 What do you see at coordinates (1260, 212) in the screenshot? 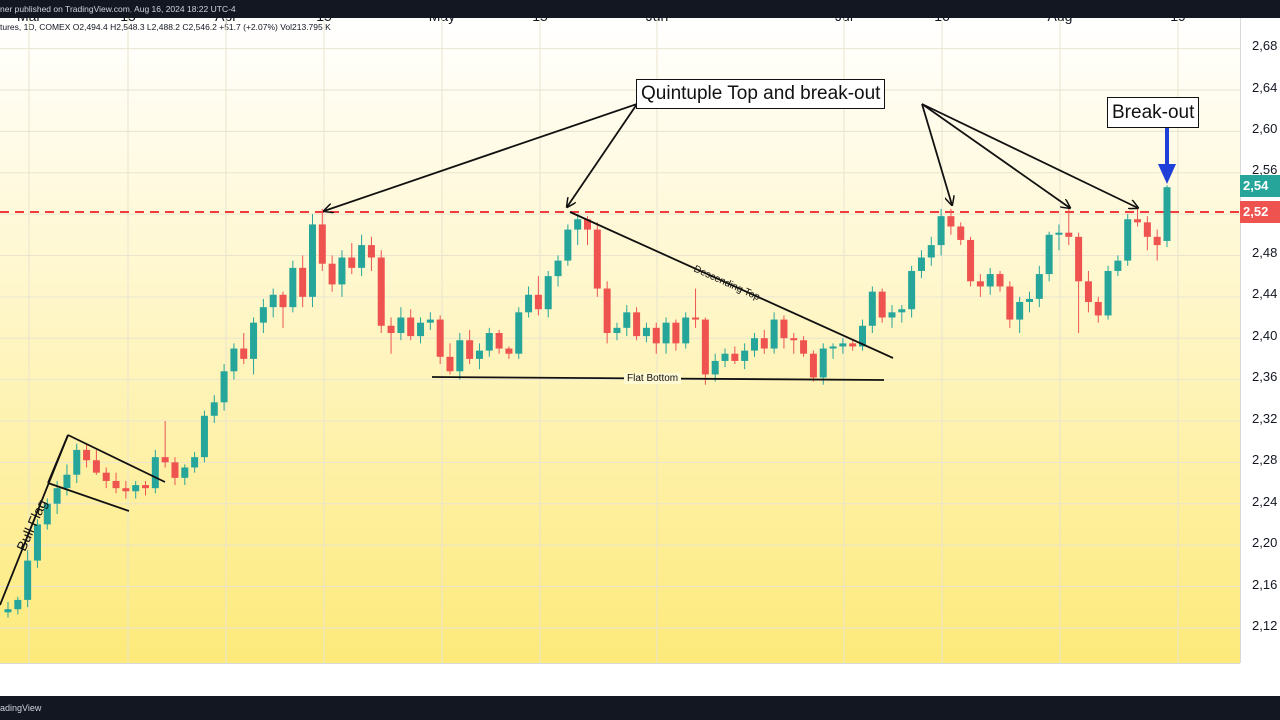
I see `resistance-price-badge: 2,52` at bounding box center [1260, 212].